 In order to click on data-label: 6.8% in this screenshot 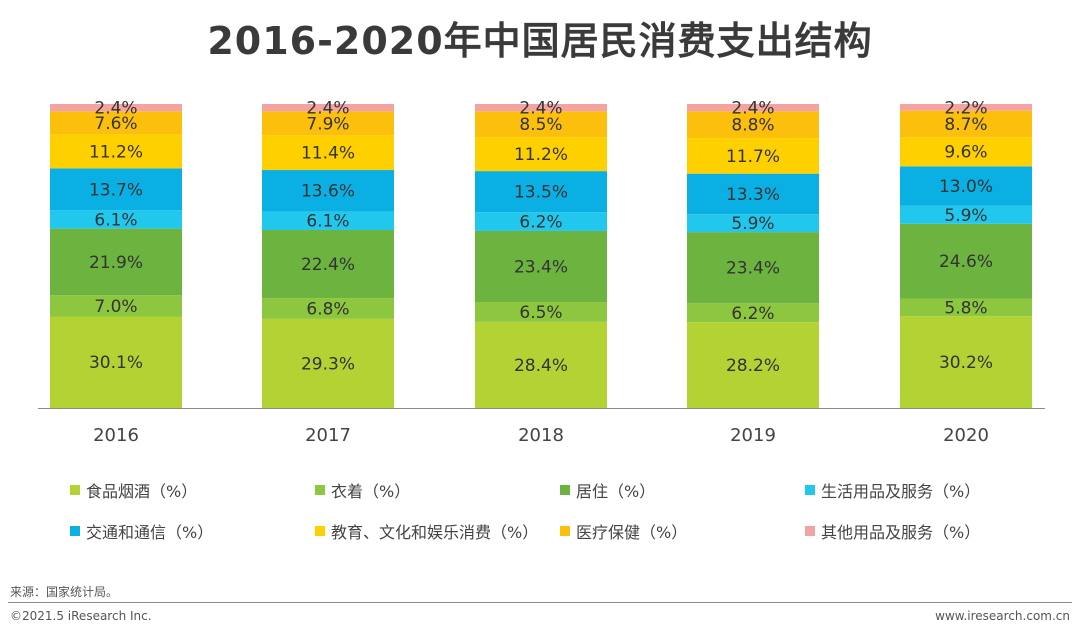, I will do `click(327, 309)`.